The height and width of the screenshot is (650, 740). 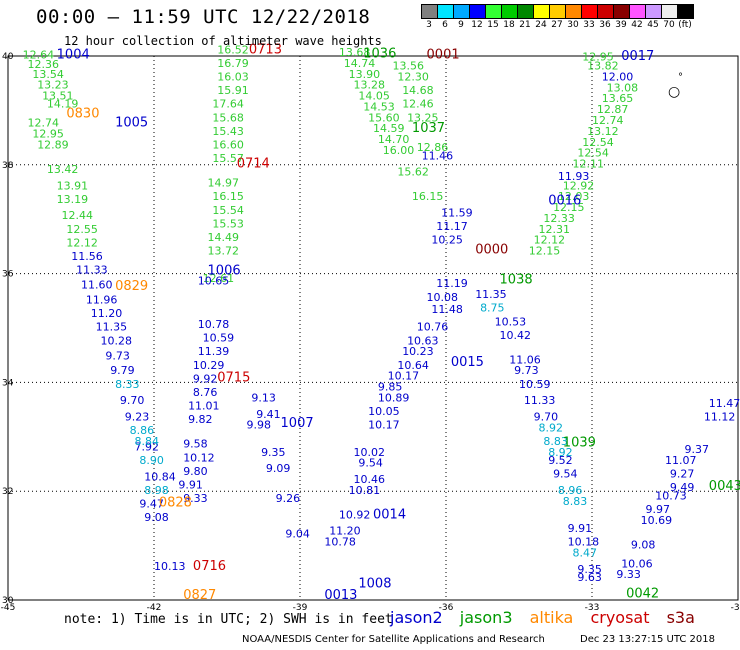 What do you see at coordinates (355, 514) in the screenshot?
I see `swh-value-label: 10.92` at bounding box center [355, 514].